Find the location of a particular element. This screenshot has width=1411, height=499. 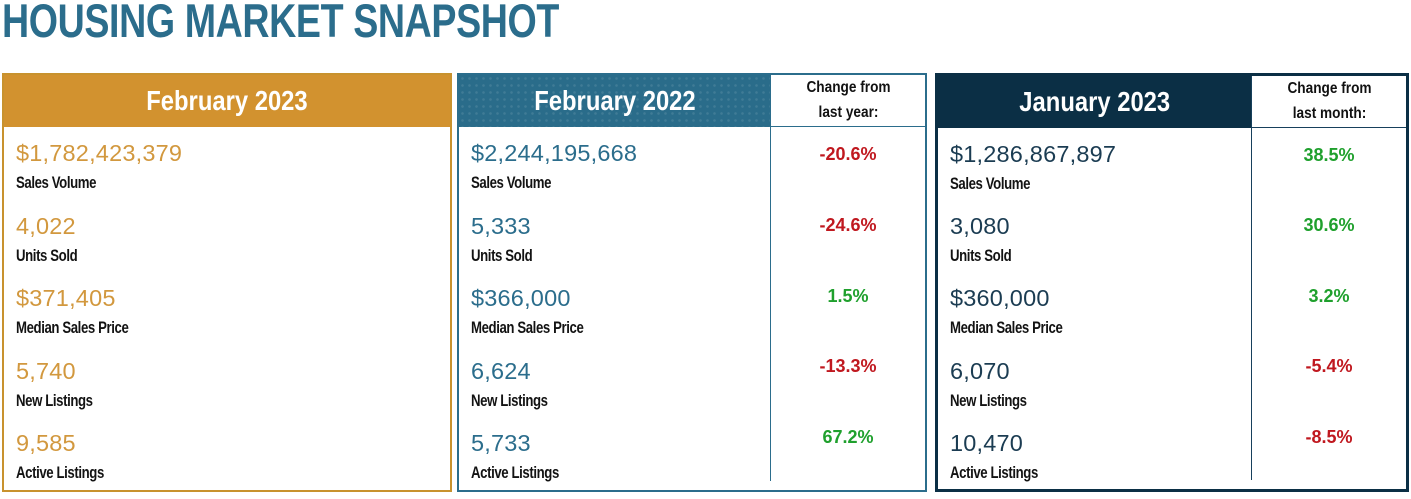

metric-sales-volume: $2,244,195,668 Sales Volume is located at coordinates (614, 163).